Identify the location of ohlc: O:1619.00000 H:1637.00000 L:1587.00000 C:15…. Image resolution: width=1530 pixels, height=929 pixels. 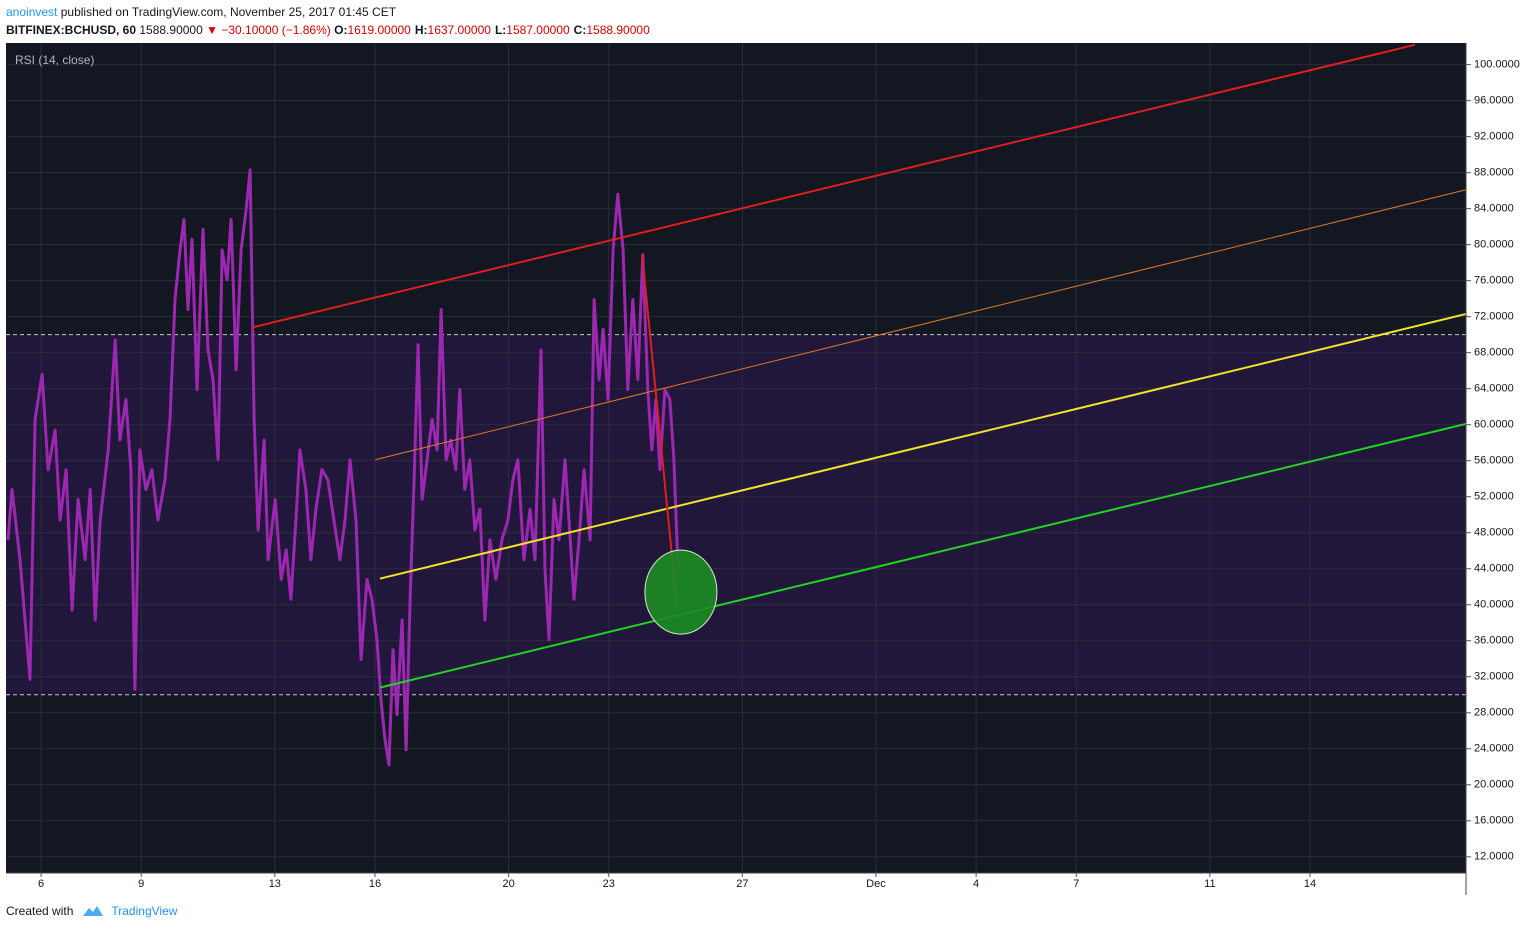
(494, 30).